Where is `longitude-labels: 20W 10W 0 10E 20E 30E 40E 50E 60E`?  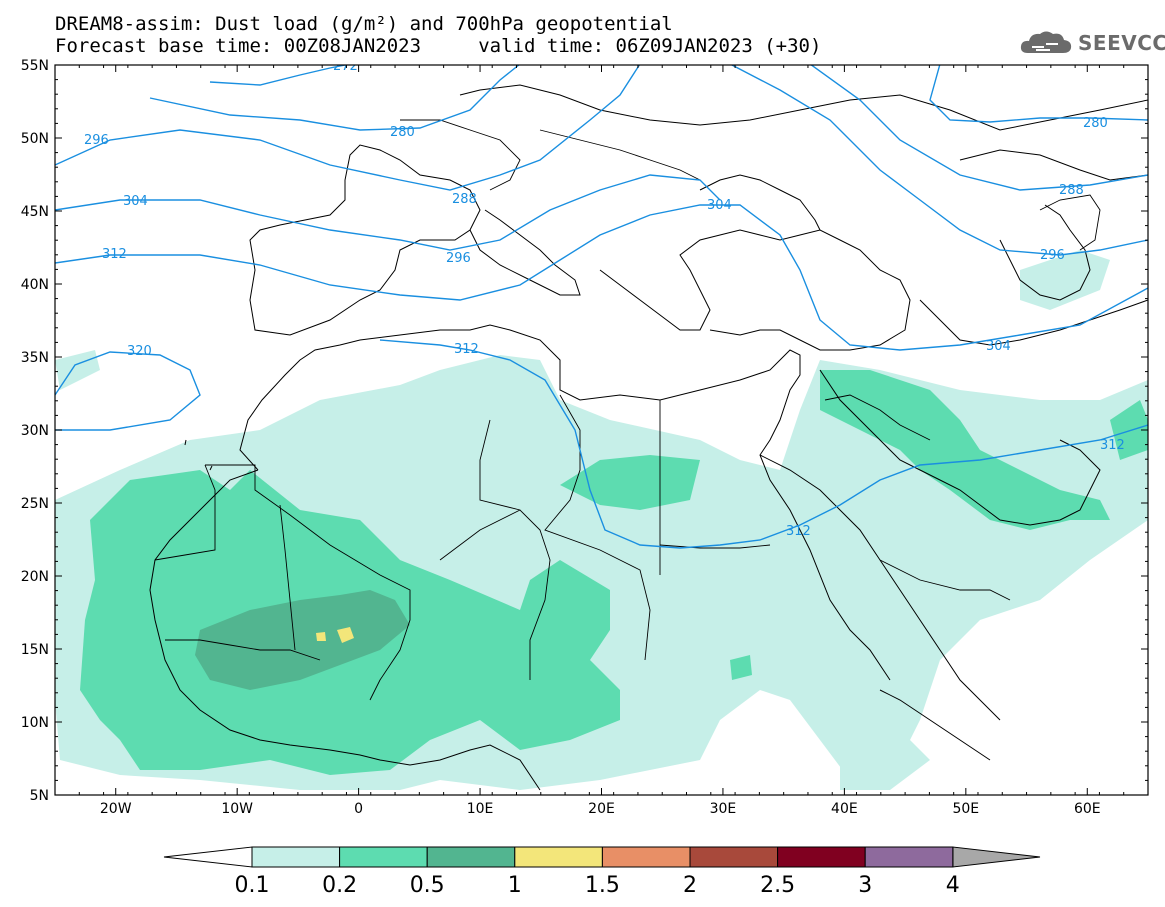
longitude-labels: 20W 10W 0 10E 20E 30E 40E 50E 60E is located at coordinates (600, 809).